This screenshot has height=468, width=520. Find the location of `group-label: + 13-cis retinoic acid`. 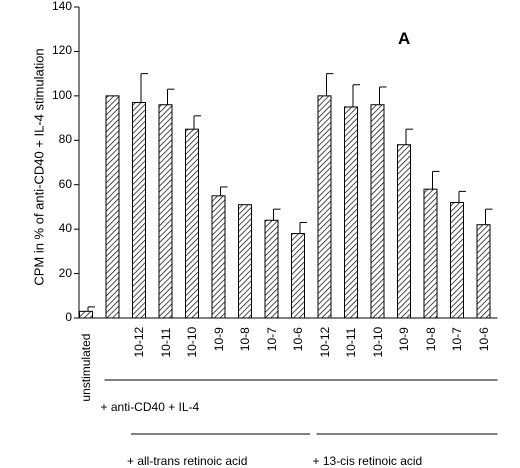

group-label: + 13-cis retinoic acid is located at coordinates (367, 461).